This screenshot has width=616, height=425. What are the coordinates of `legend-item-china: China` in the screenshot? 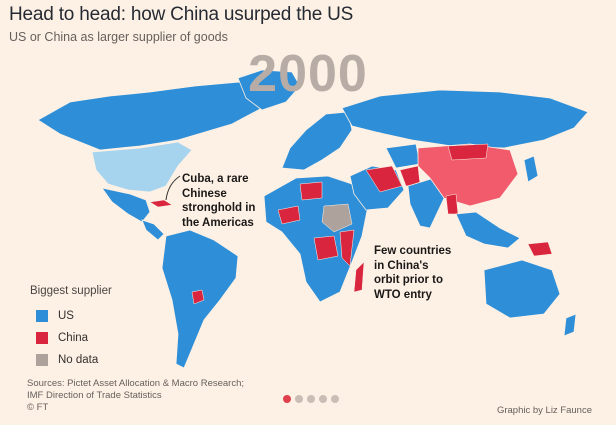 It's located at (71, 338).